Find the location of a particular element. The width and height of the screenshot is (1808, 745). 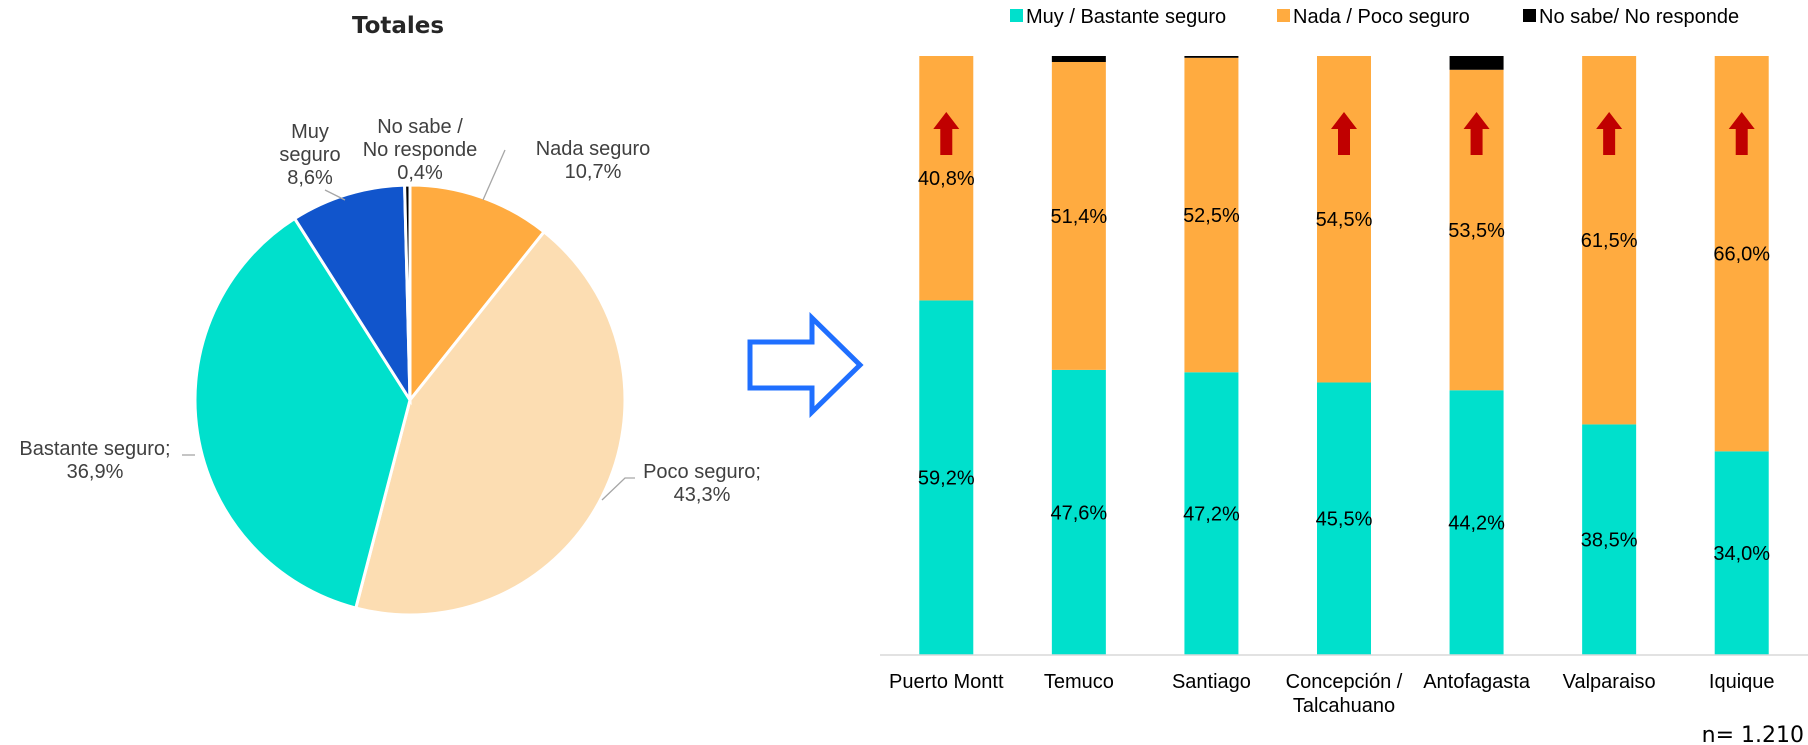

data-label: 59,2% is located at coordinates (946, 479).